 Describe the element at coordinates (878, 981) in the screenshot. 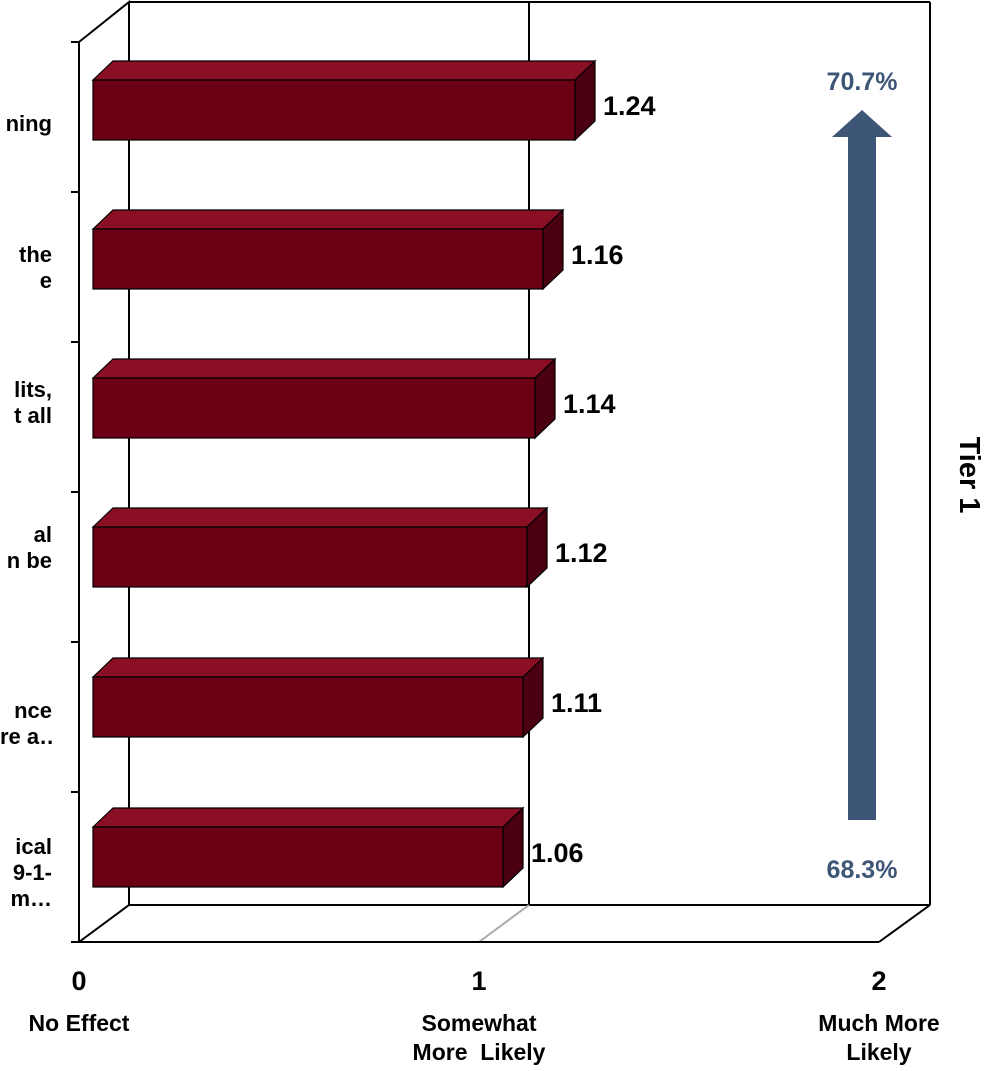

I see `x-tick-label: 2` at that location.